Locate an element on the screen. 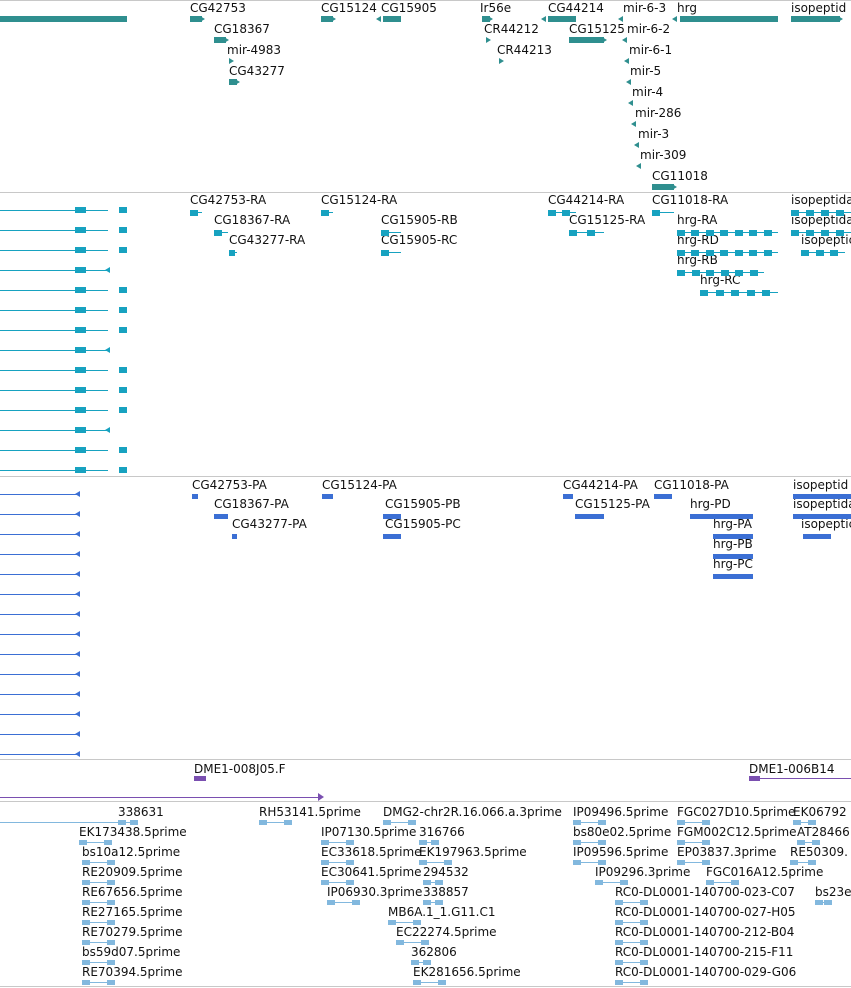 The width and height of the screenshot is (851, 988). est-label: FGC016A12.5prime is located at coordinates (765, 872).